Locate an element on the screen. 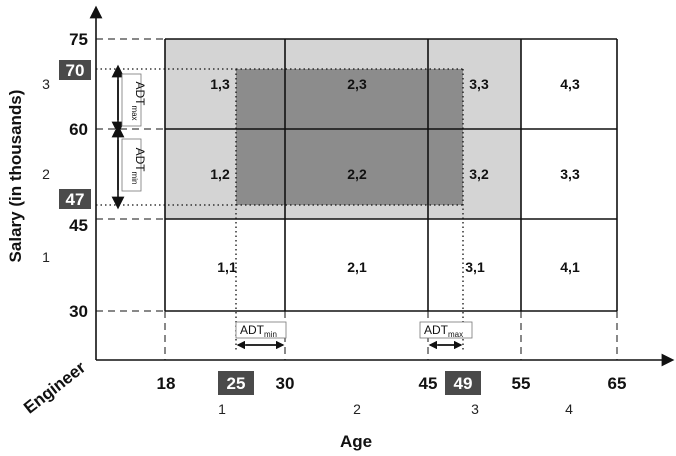  x-band-4: 4 is located at coordinates (569, 409).